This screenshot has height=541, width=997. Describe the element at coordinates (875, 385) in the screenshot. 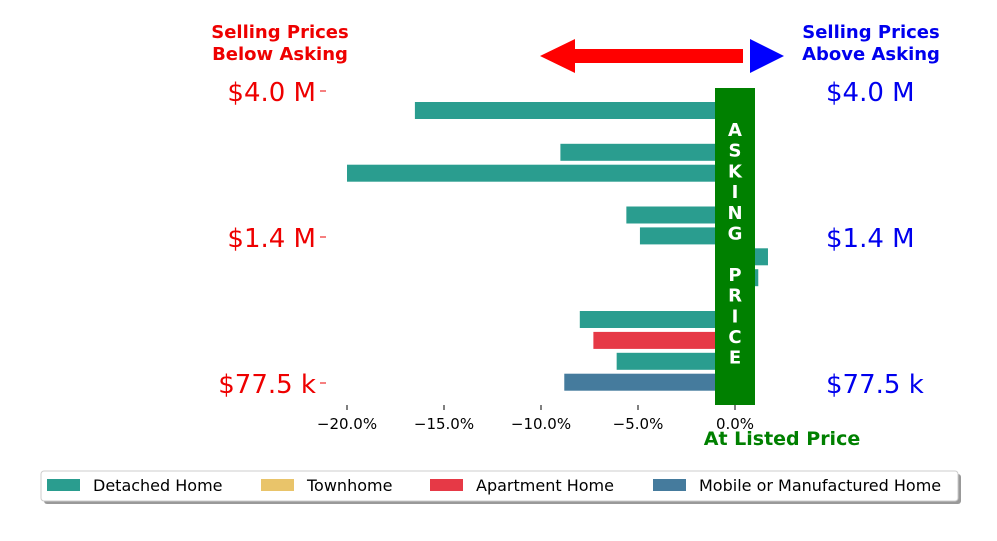

I see `price-label-right-bottom: $77.5 k` at that location.